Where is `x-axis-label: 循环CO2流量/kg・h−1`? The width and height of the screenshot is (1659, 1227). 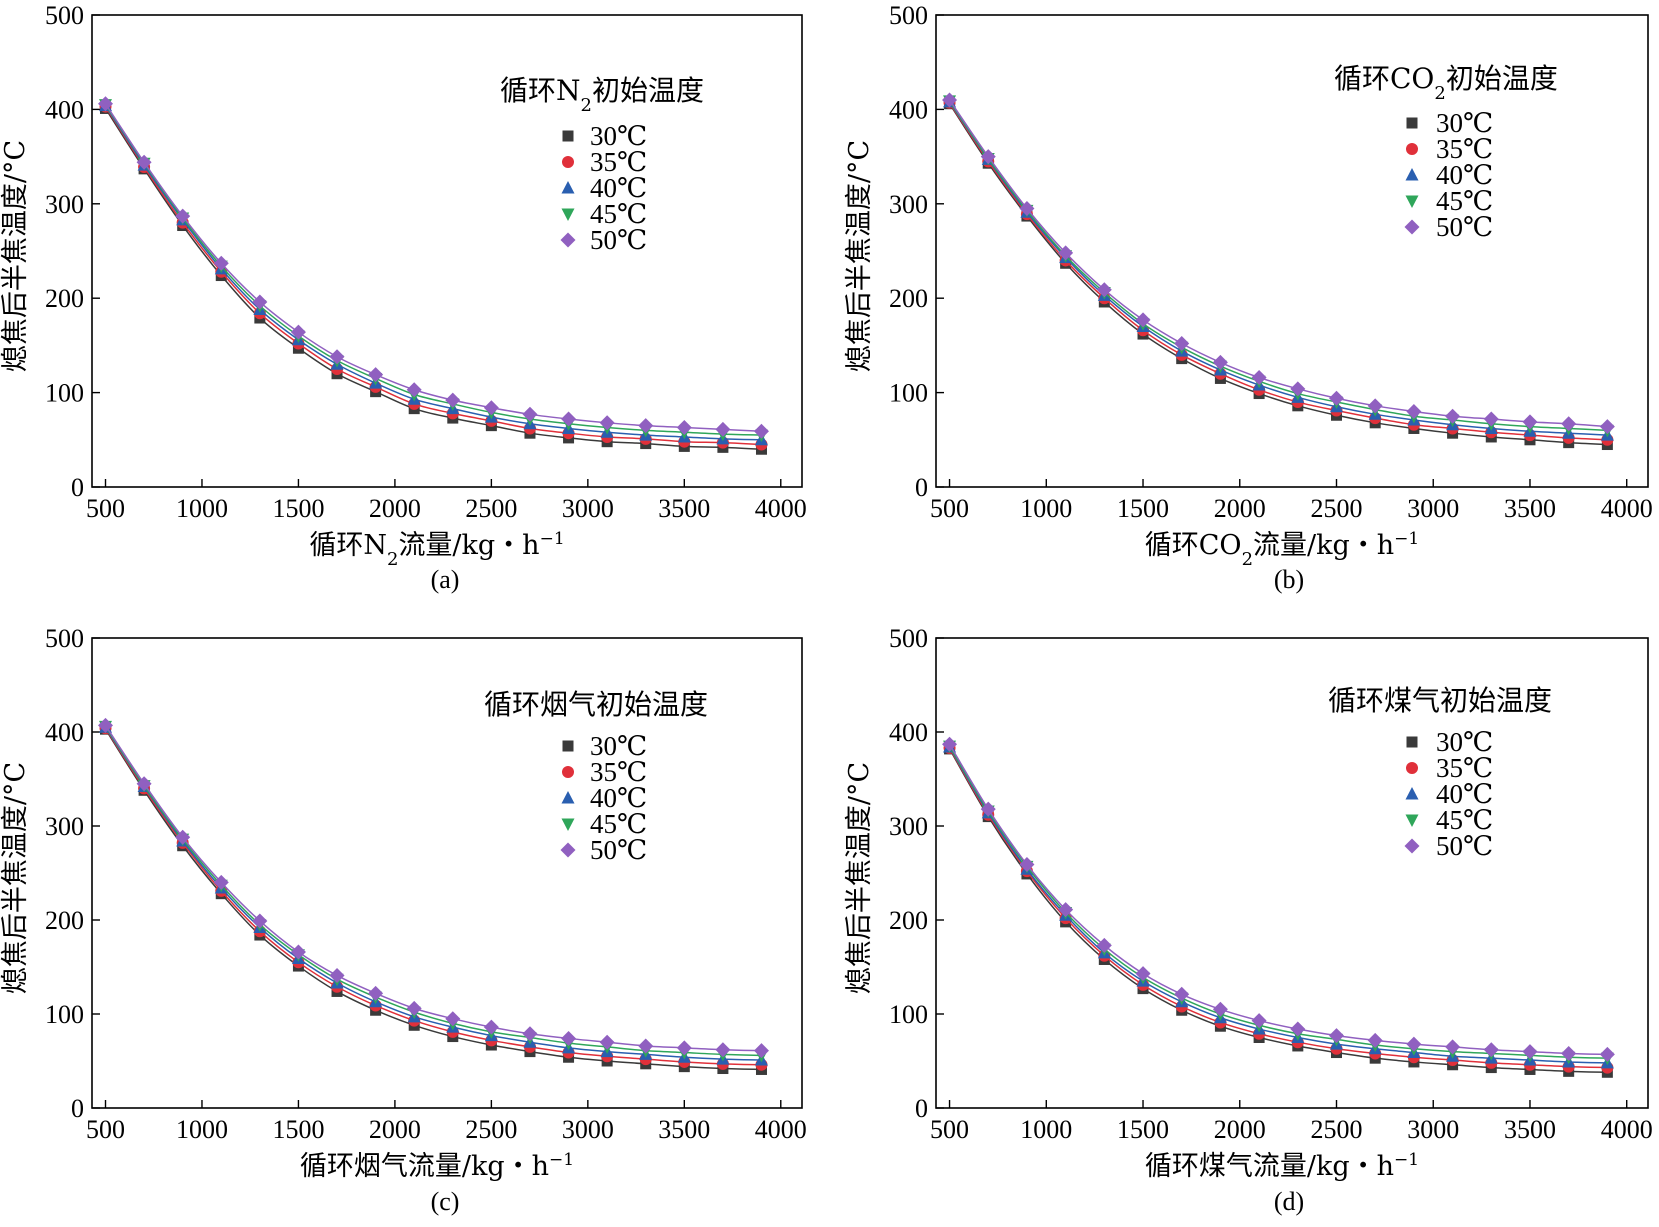 x-axis-label: 循环CO2流量/kg・h−1 is located at coordinates (1282, 549).